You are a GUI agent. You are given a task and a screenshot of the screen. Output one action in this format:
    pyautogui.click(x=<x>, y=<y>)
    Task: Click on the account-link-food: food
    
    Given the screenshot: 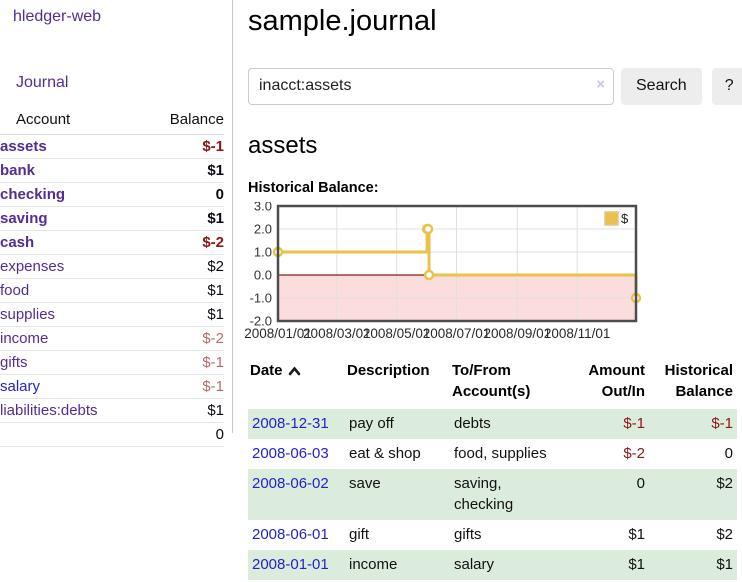 What is the action you would take?
    pyautogui.click(x=15, y=290)
    